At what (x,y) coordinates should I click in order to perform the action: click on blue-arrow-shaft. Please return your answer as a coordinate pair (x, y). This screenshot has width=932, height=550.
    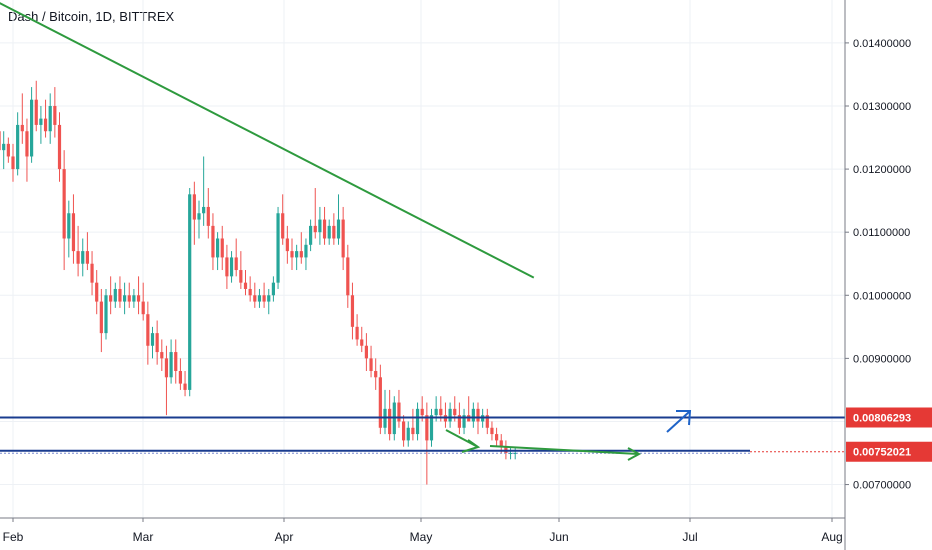
    Looking at the image, I should click on (678, 422).